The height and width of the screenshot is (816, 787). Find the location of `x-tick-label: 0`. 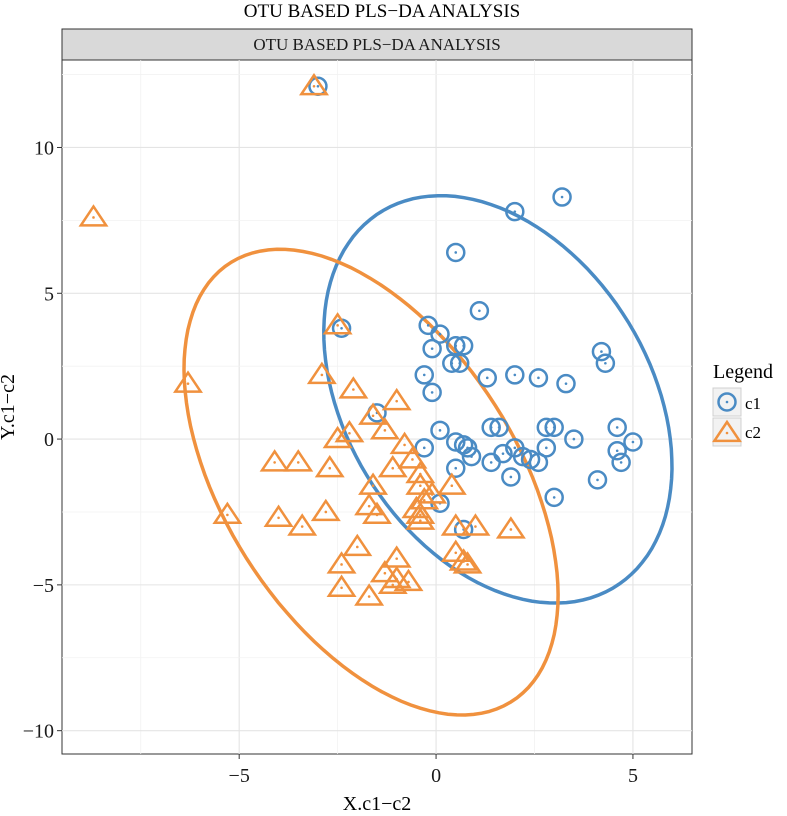

x-tick-label: 0 is located at coordinates (436, 776).